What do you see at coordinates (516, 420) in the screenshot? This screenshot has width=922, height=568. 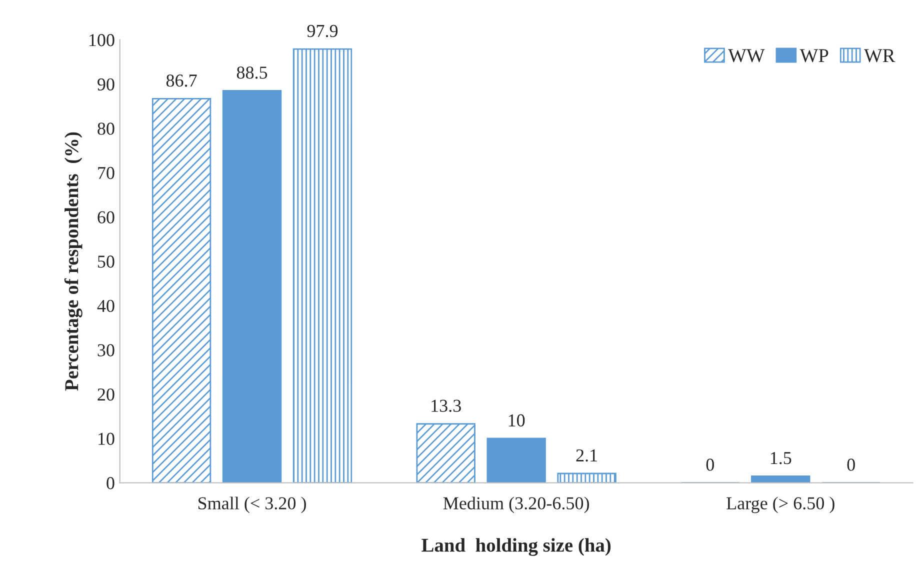 I see `data-label: 10` at bounding box center [516, 420].